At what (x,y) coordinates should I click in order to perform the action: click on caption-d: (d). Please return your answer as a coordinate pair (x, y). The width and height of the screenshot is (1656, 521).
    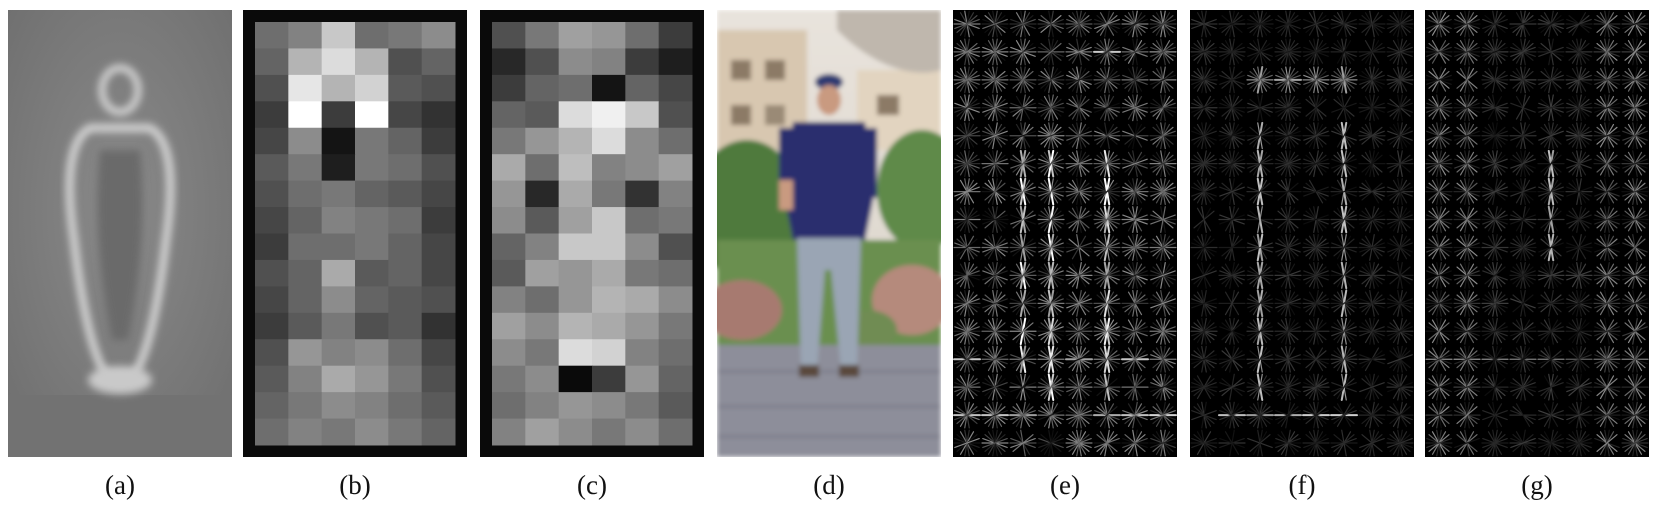
    Looking at the image, I should click on (829, 485).